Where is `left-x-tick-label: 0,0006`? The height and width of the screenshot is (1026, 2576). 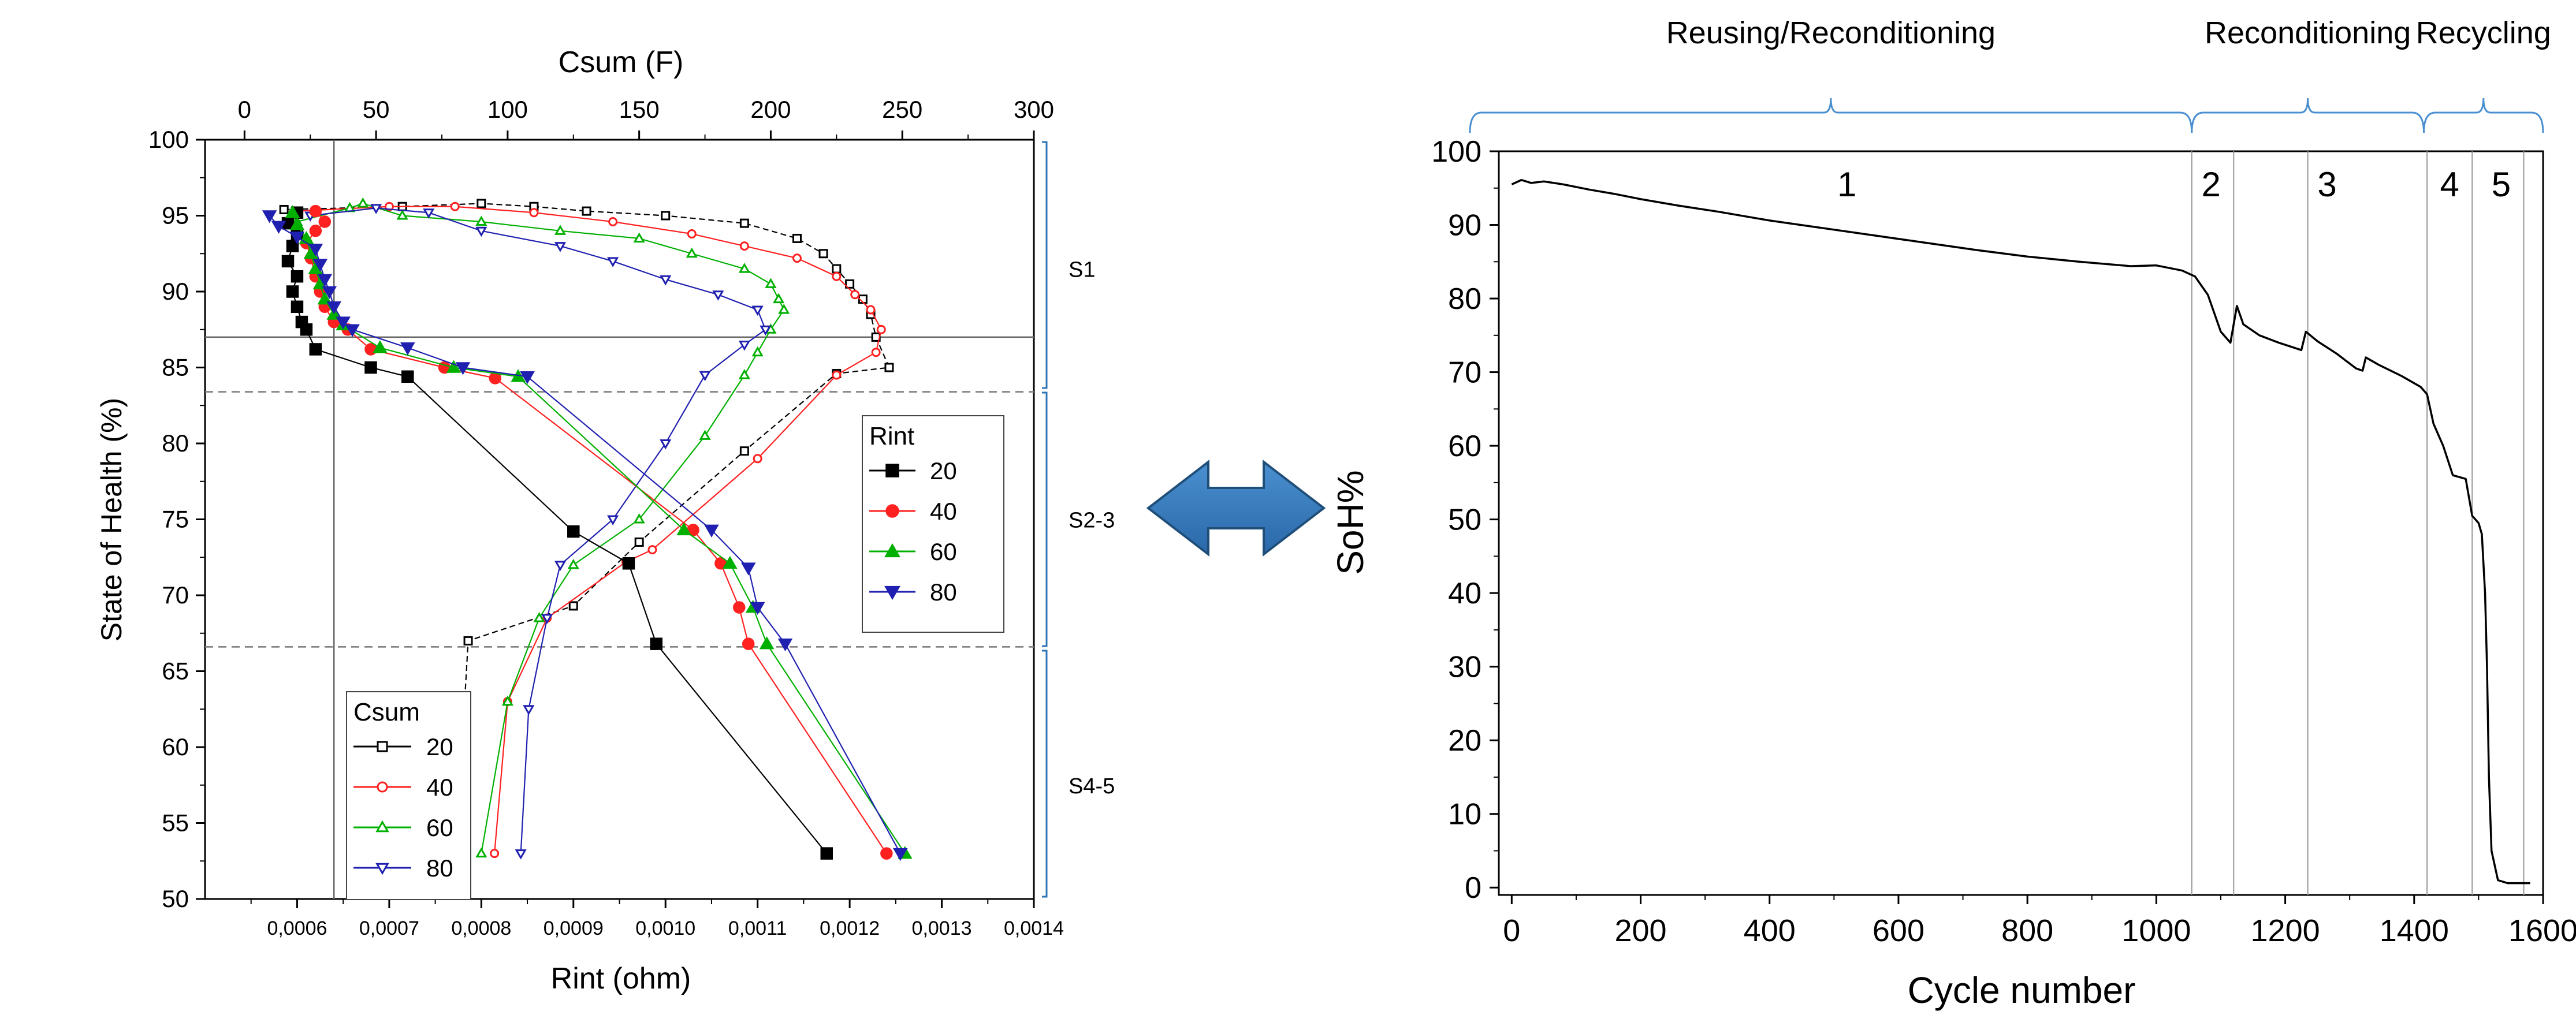
left-x-tick-label: 0,0006 is located at coordinates (297, 928).